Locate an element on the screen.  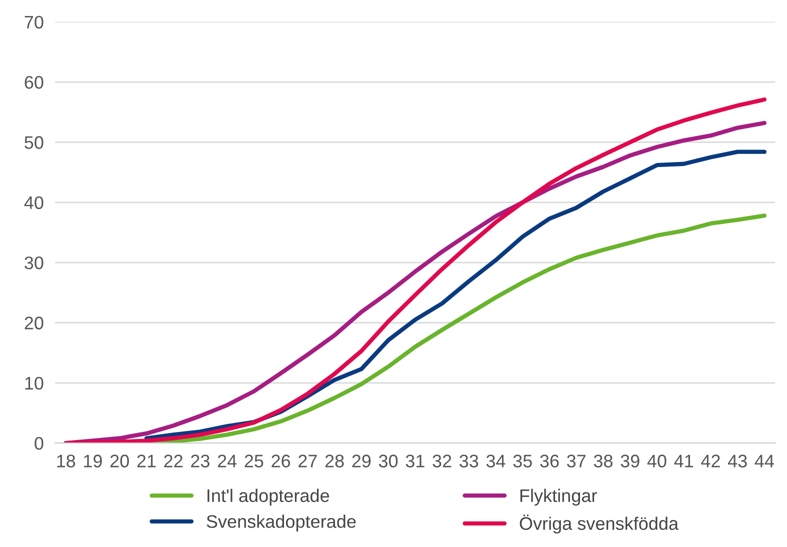
x-tick-label: 29 is located at coordinates (361, 461).